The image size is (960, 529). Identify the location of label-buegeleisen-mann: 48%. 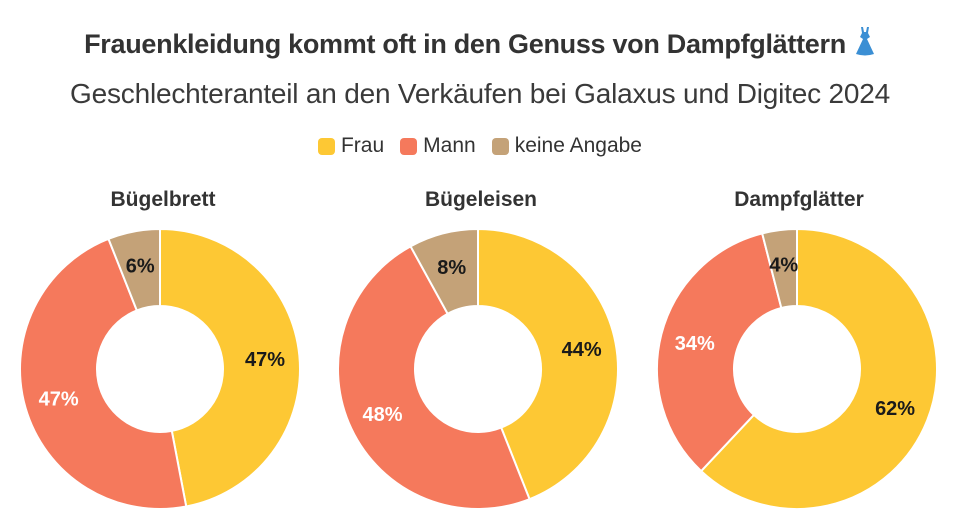
(383, 415).